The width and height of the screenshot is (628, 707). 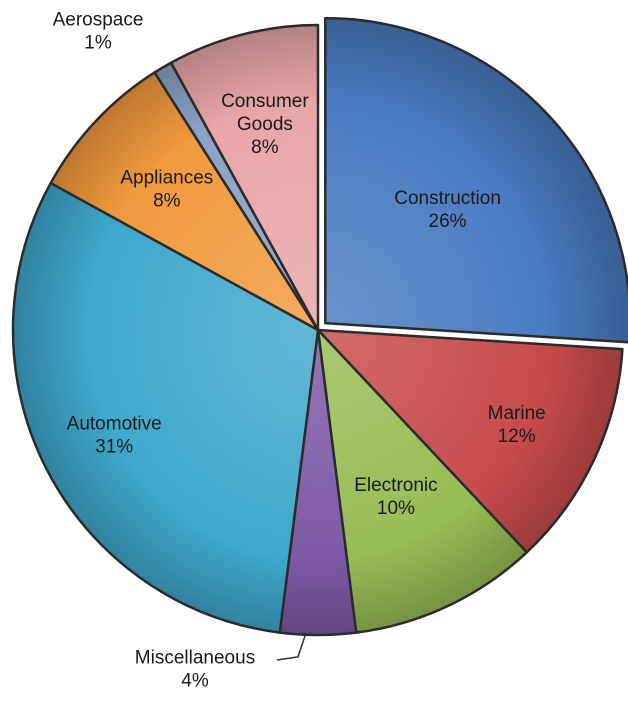 I want to click on leader-line-miscellaneous, so click(x=291, y=646).